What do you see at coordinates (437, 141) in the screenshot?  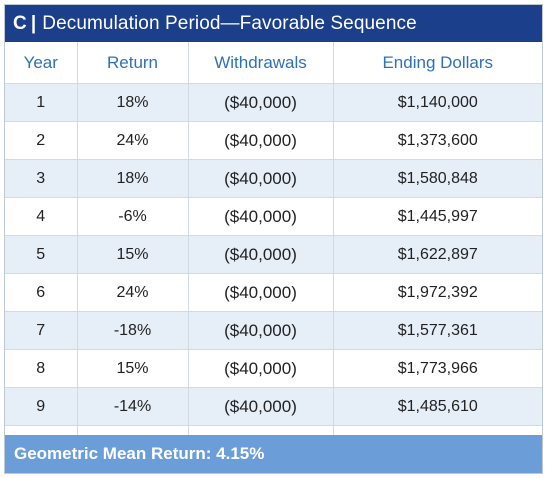 I see `cell-ending-dollars: $1,373,600` at bounding box center [437, 141].